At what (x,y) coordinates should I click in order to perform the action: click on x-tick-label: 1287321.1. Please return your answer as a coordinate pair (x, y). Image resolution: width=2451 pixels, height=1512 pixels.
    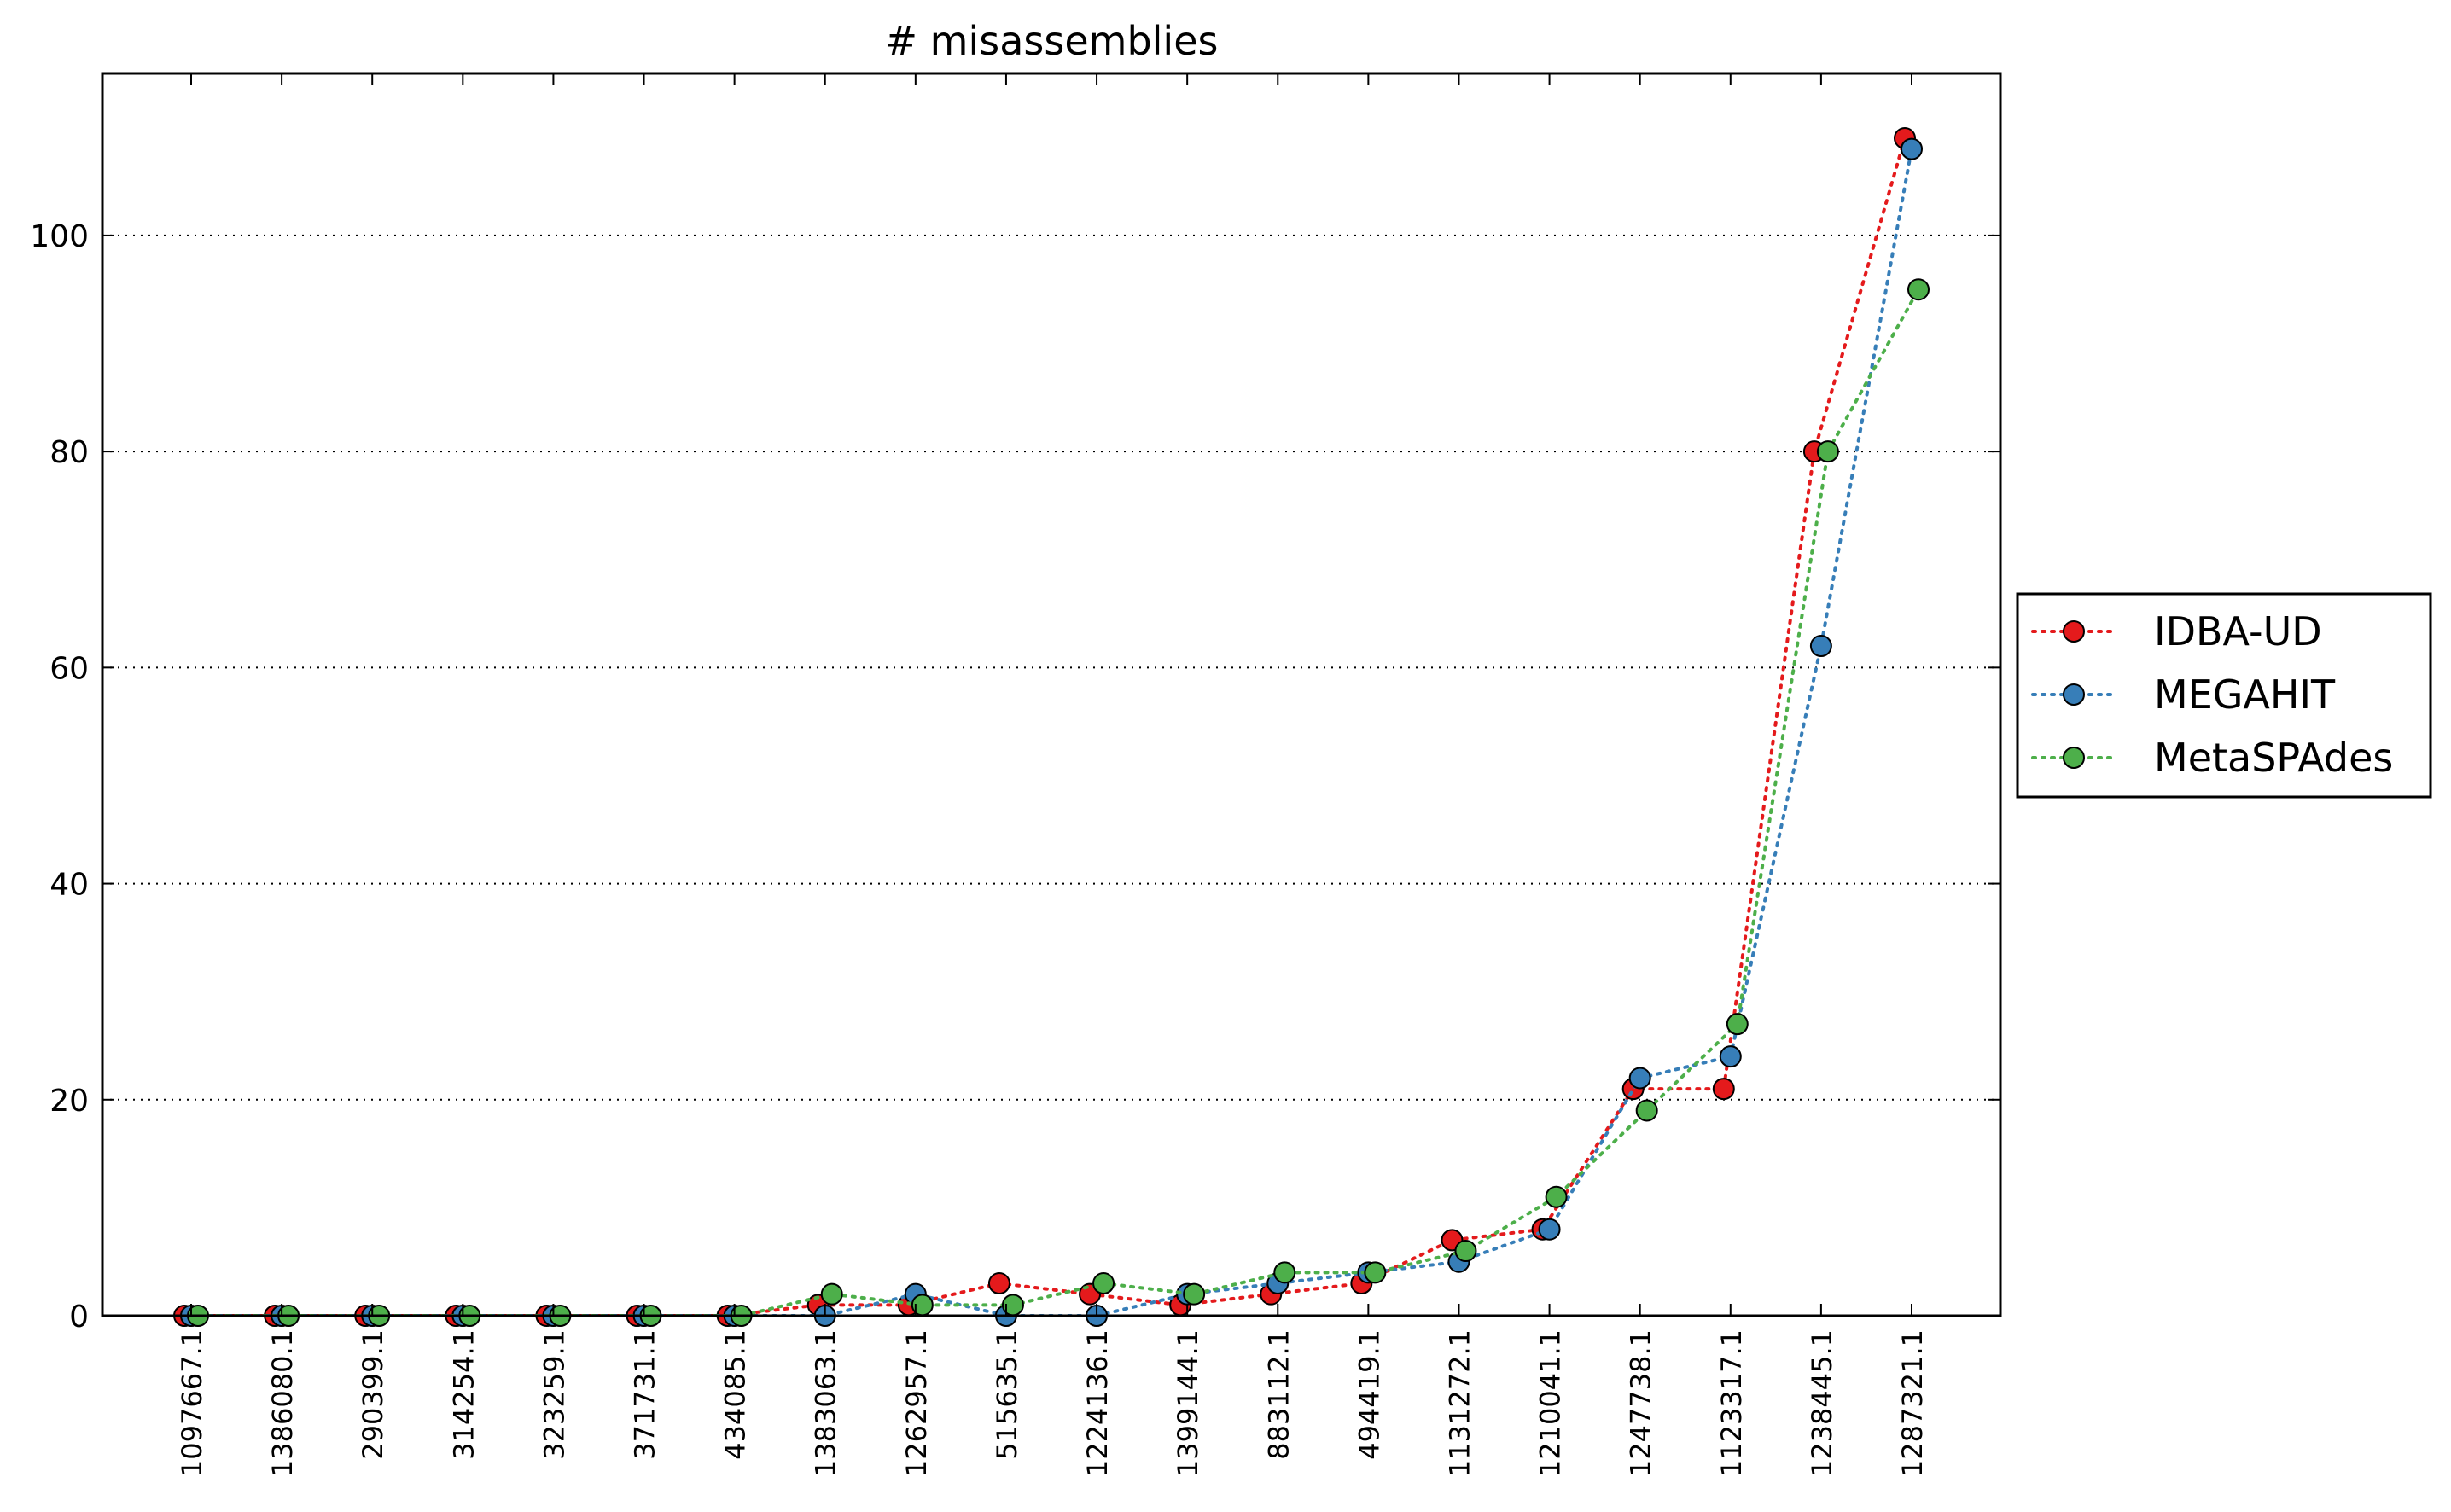
    Looking at the image, I should click on (1912, 1403).